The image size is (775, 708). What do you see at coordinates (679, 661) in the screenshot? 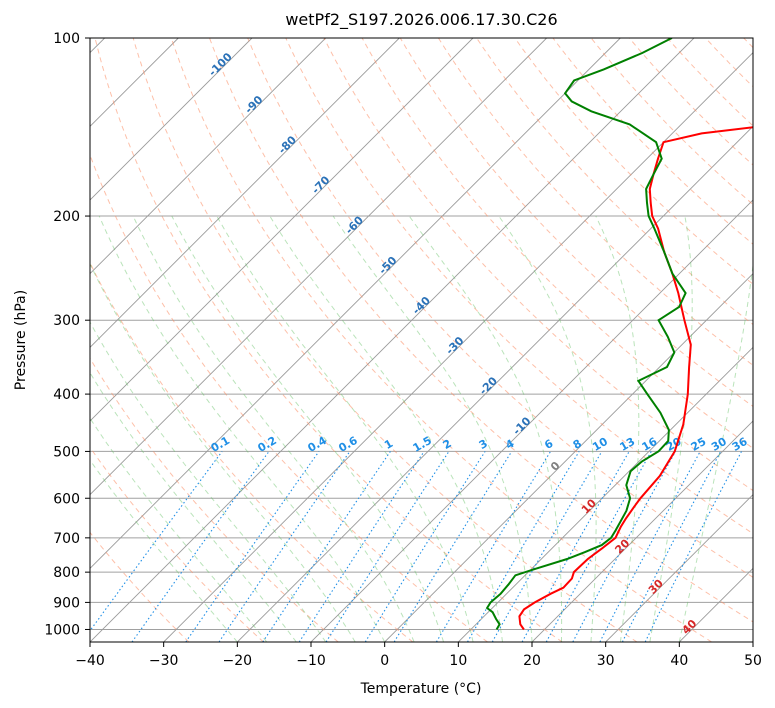
I see `x-tick-label: 40` at bounding box center [679, 661].